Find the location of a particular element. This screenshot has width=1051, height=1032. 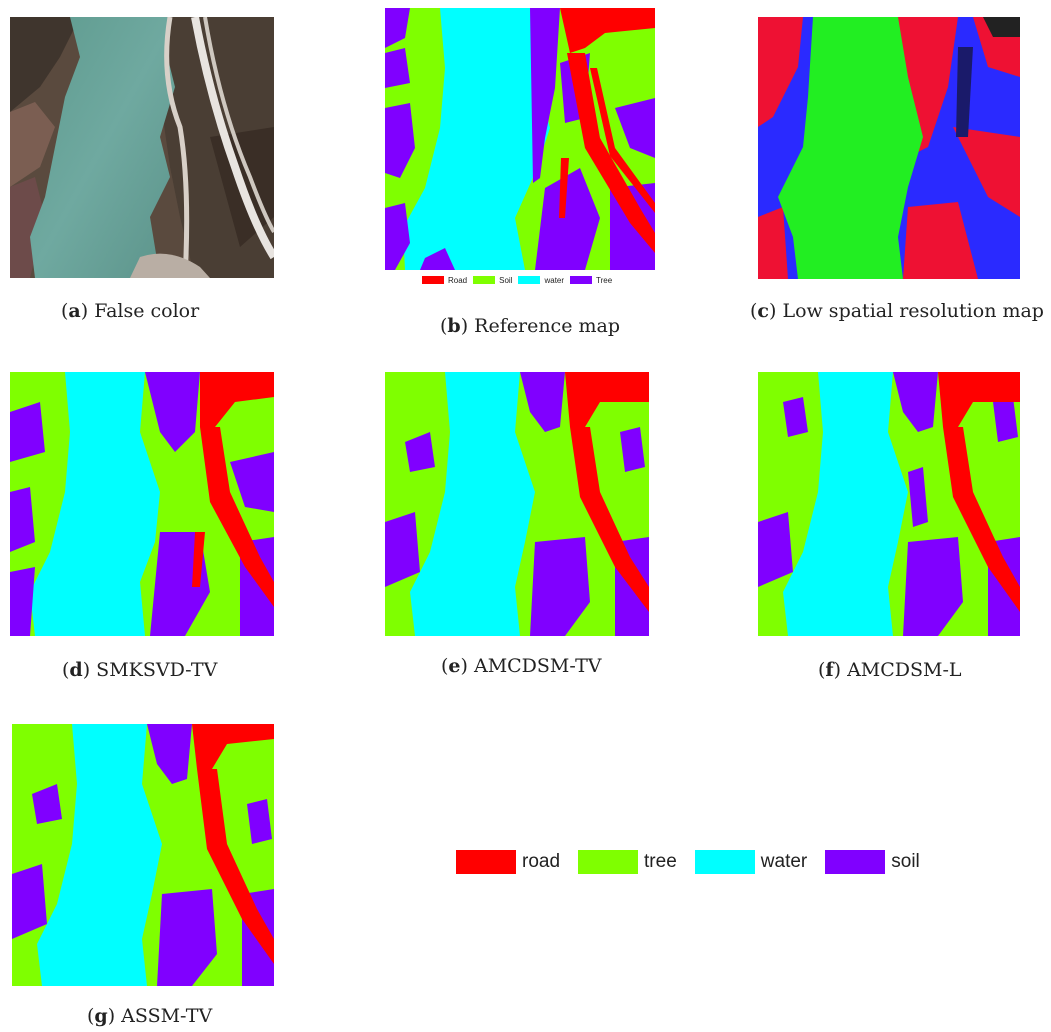

main-legend-label-water: water is located at coordinates (784, 861).